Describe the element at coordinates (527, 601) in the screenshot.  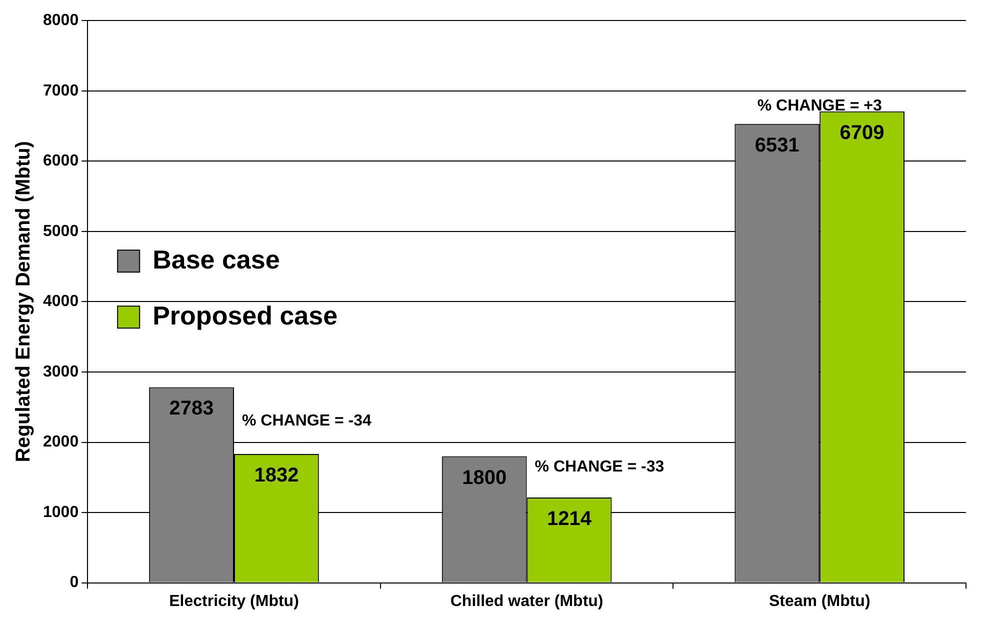
I see `x-tick-label: Chilled water (Mbtu)` at that location.